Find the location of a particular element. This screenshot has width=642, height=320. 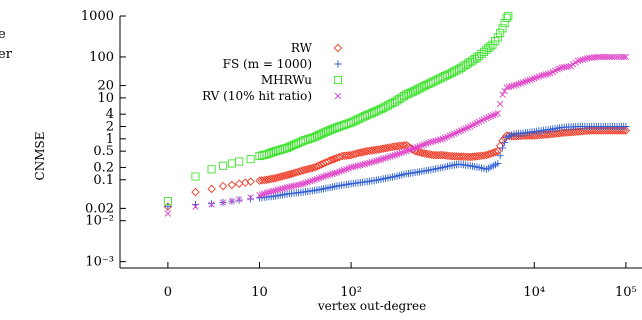

y-tick-label: 0.2 is located at coordinates (103, 167).